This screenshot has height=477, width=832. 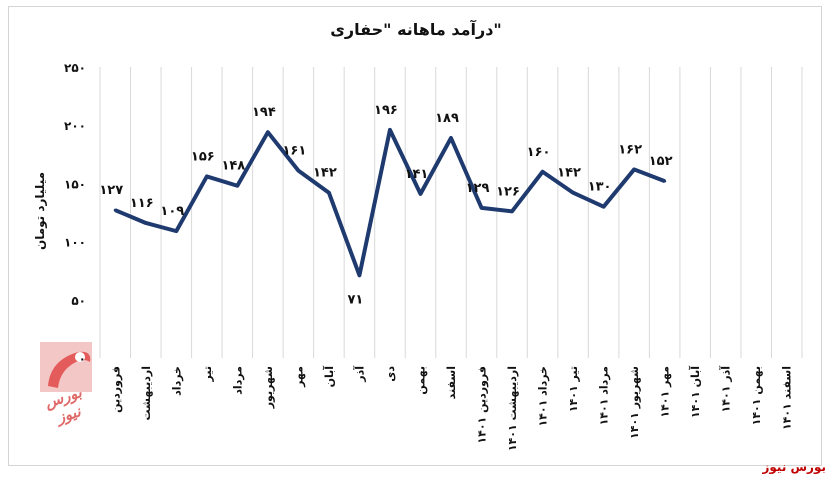 I want to click on data-label: ۱۰۹, so click(x=172, y=211).